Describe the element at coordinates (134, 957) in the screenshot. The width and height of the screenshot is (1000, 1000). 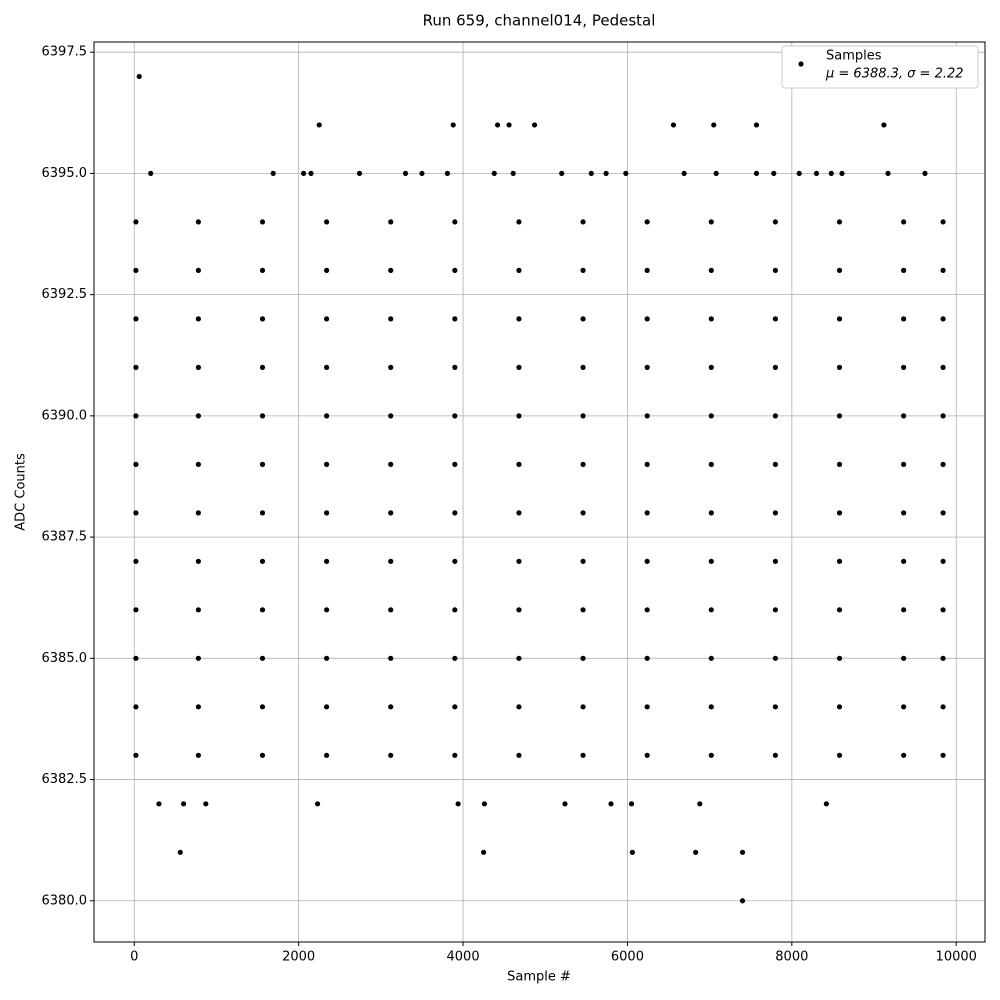
I see `x-tick-label: 0` at that location.